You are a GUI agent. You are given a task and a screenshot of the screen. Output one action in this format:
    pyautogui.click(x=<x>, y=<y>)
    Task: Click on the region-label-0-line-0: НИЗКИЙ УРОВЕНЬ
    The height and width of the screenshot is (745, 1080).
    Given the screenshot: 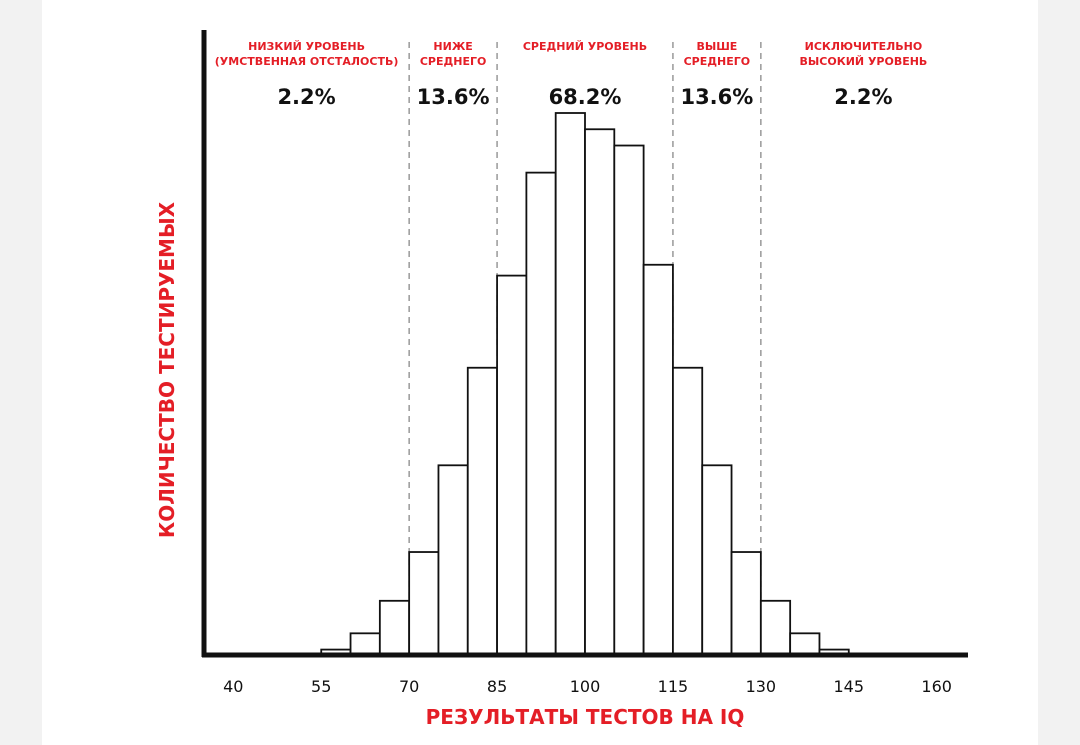 What is the action you would take?
    pyautogui.click(x=306, y=46)
    